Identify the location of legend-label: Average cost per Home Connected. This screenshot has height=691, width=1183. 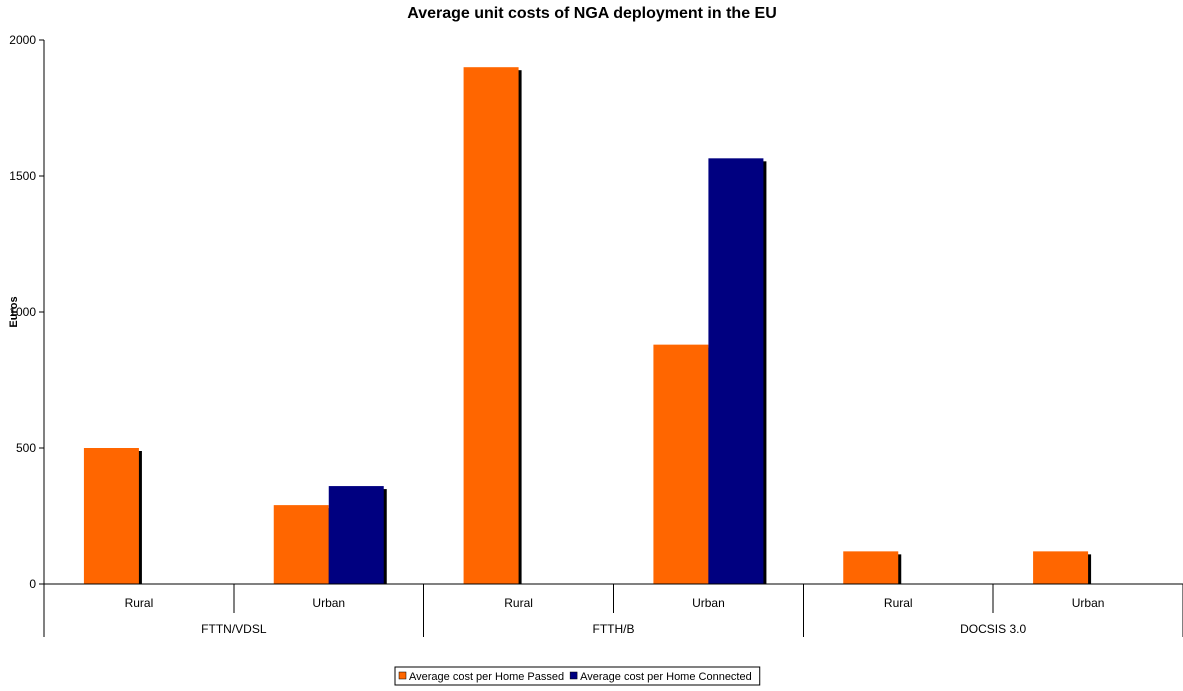
(666, 677).